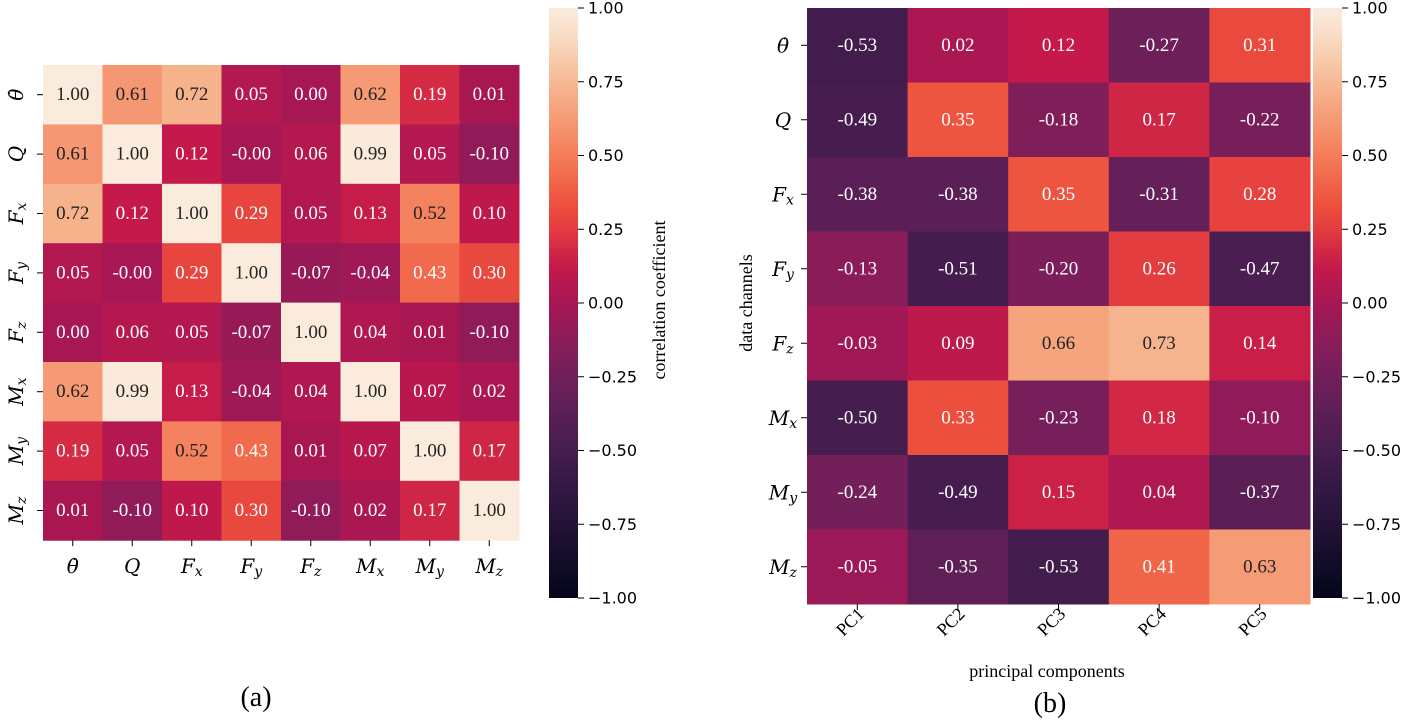 This screenshot has width=1408, height=721. Describe the element at coordinates (850, 622) in the screenshot. I see `x-tick-label: PC1` at that location.